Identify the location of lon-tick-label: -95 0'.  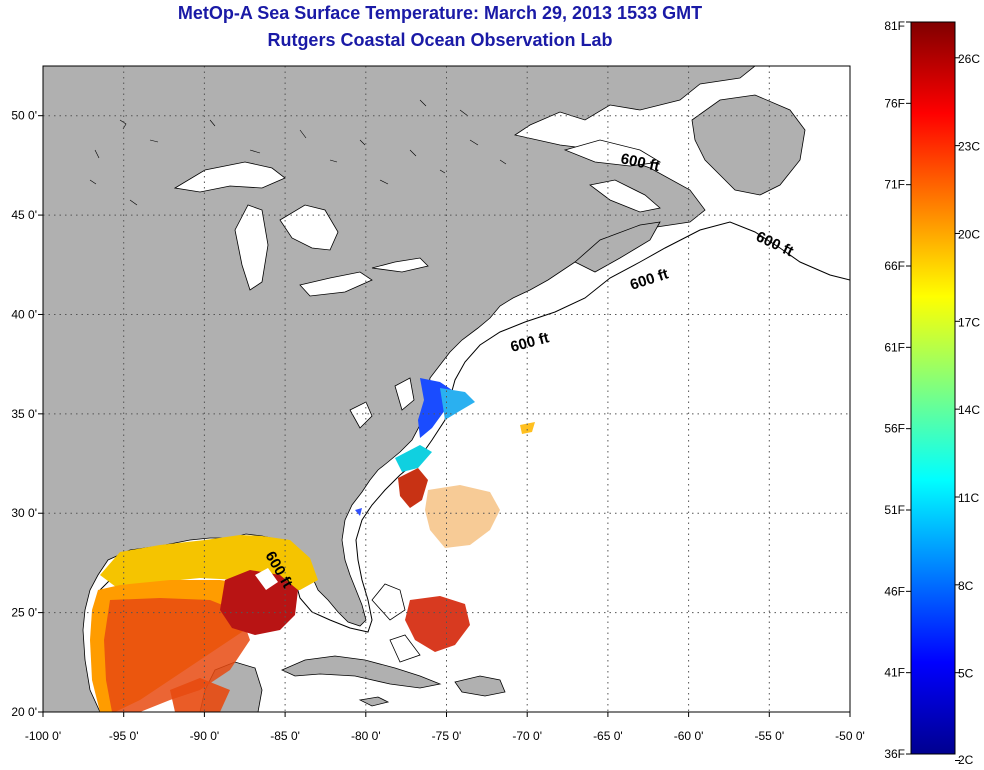
(124, 736).